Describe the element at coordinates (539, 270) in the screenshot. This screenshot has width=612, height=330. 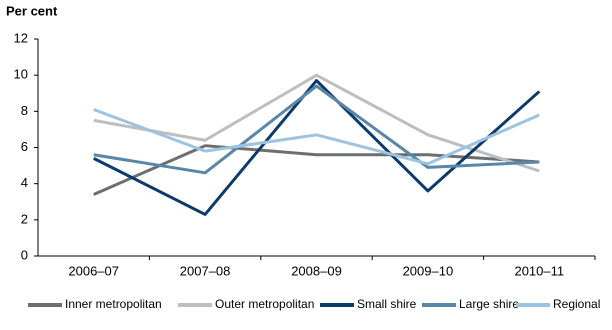
I see `x-tick-label: 2010–11` at that location.